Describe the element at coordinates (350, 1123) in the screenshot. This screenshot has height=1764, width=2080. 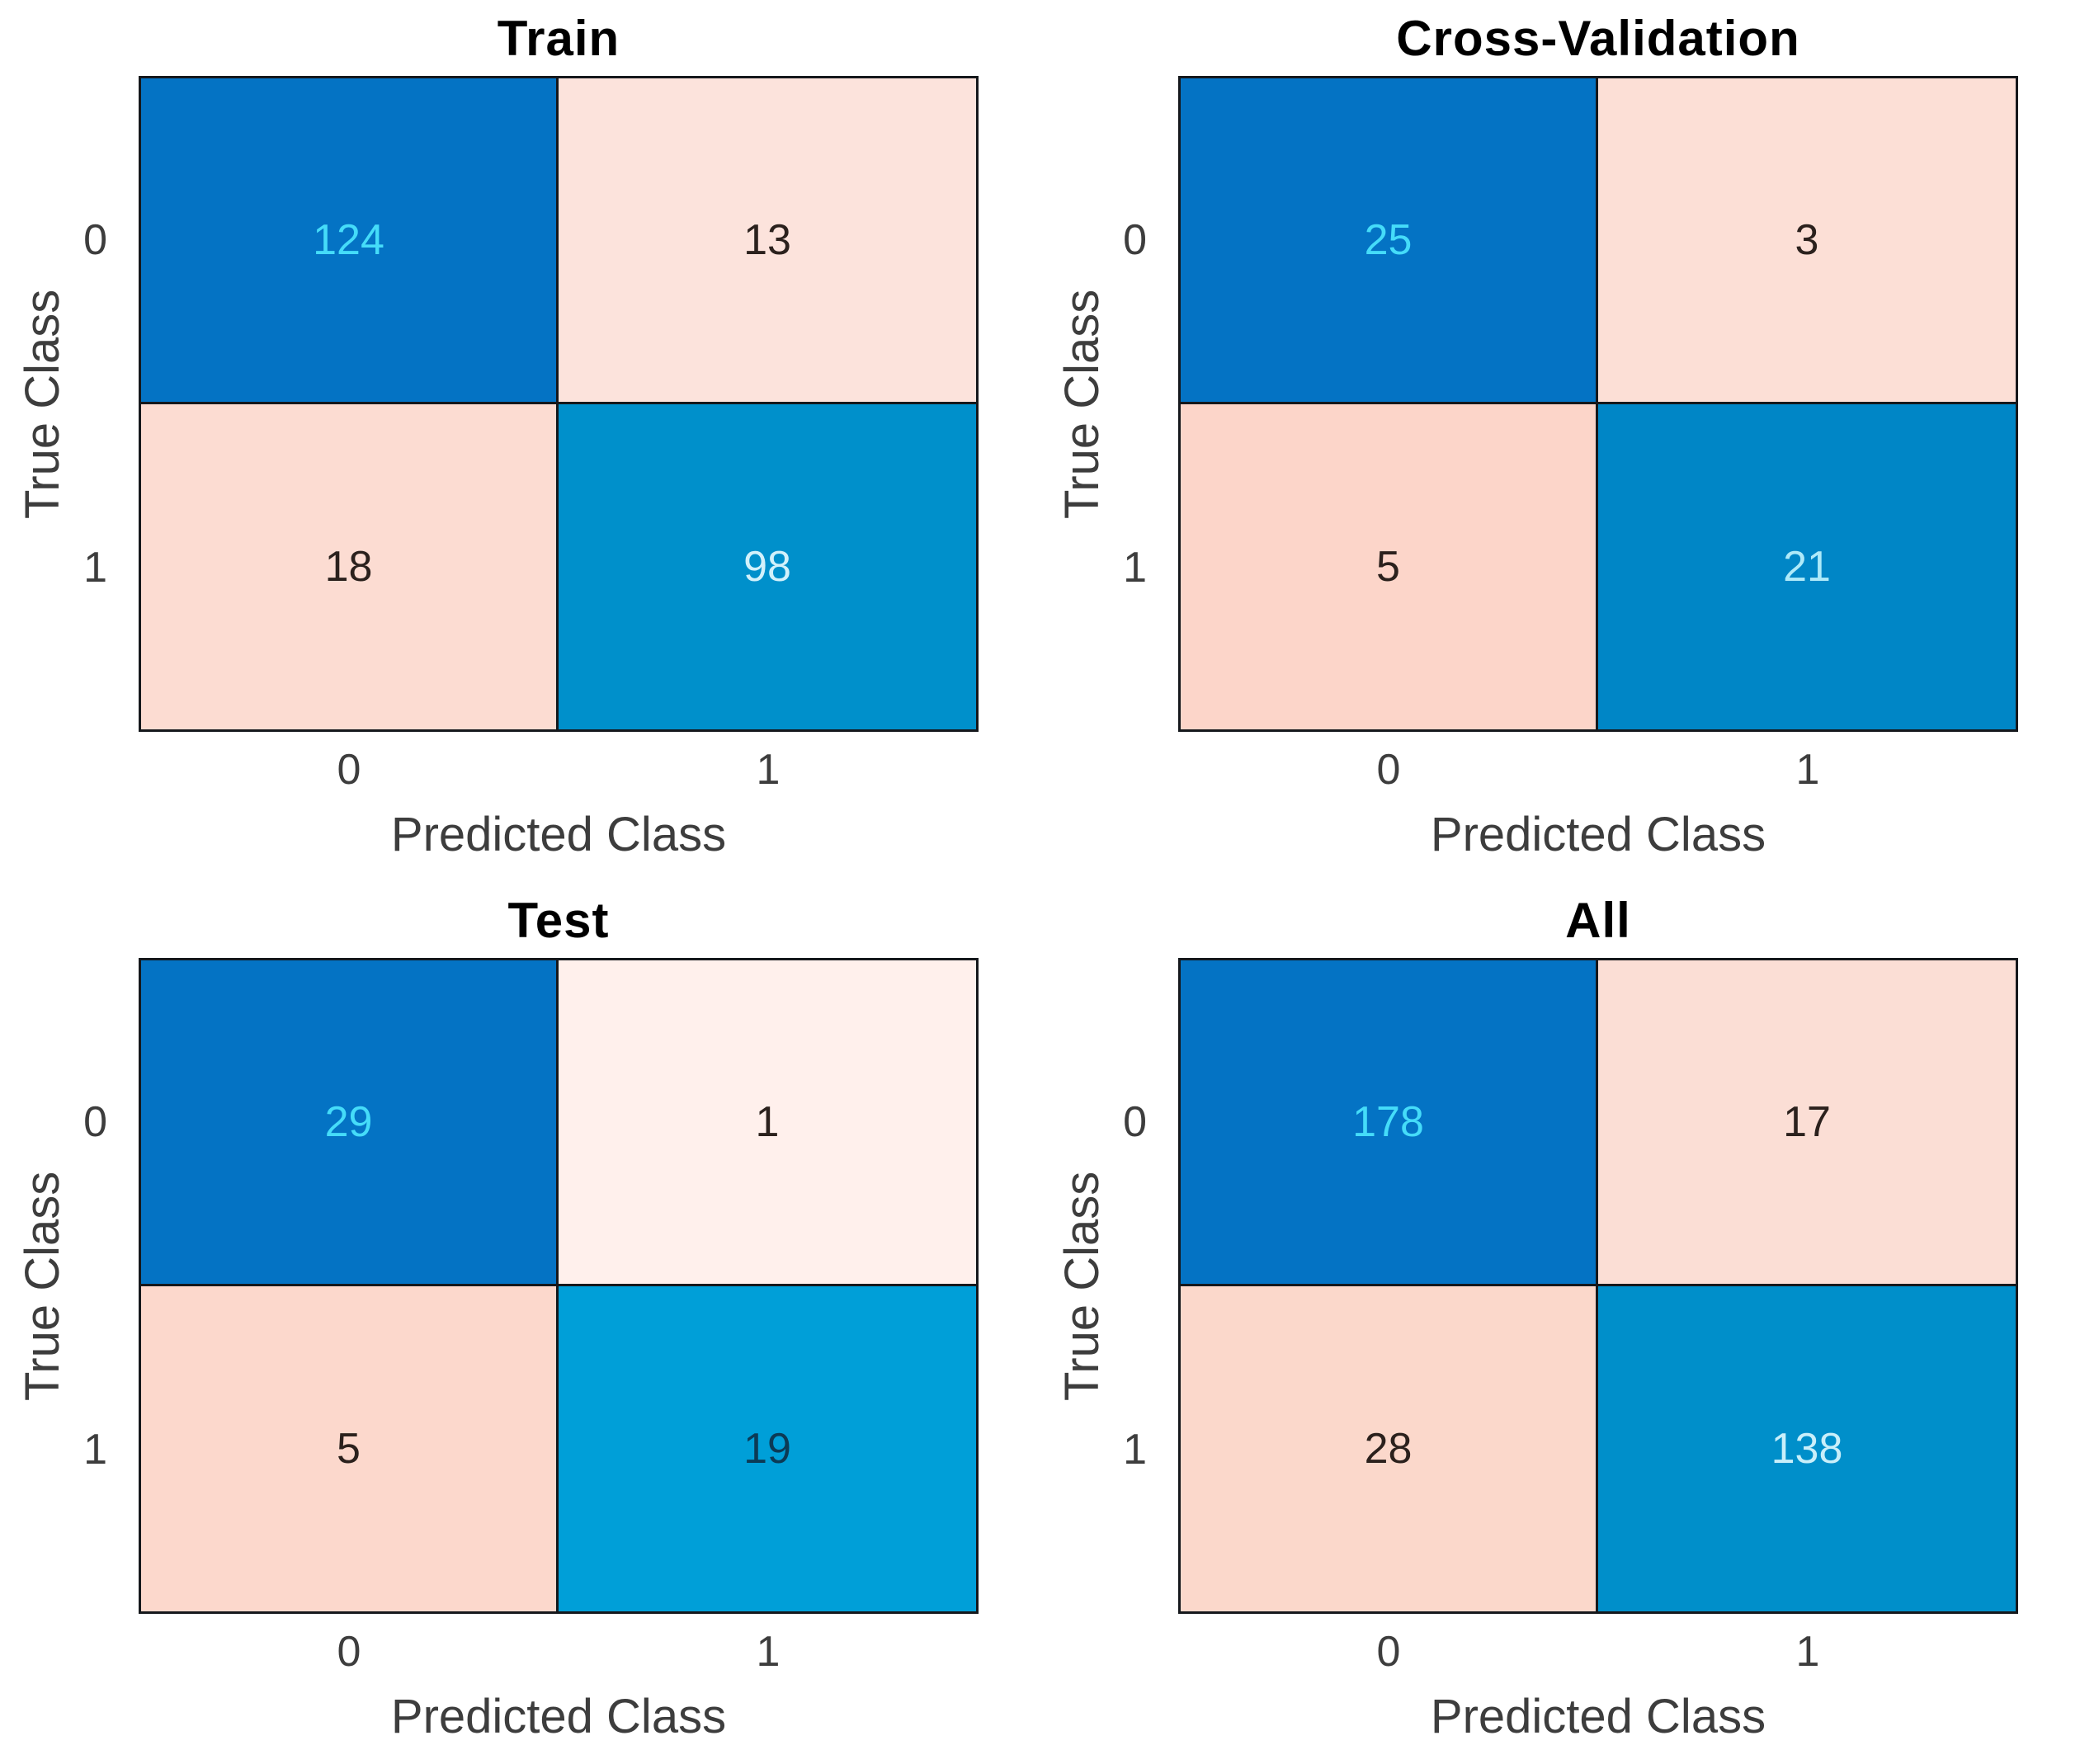
I see `matrix-cell-0-0: 29` at that location.